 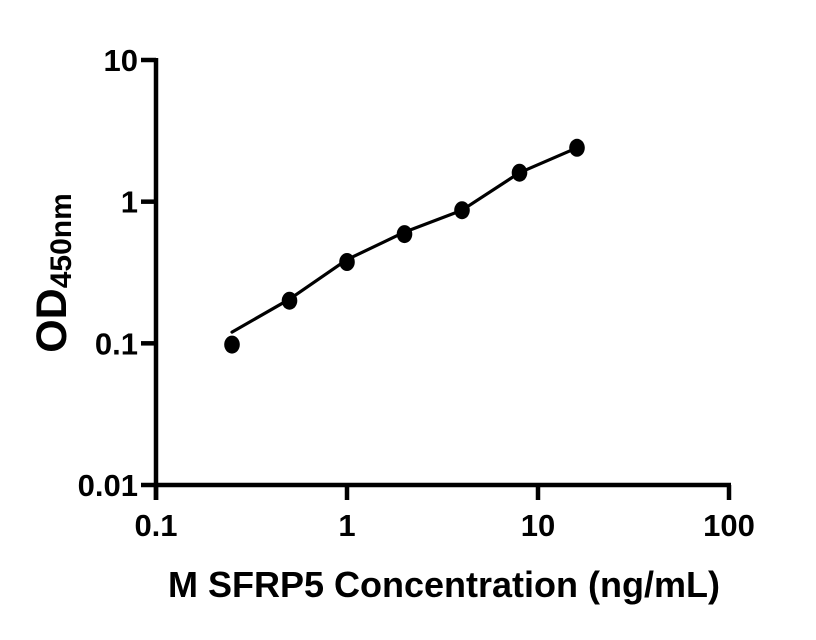 What do you see at coordinates (108, 485) in the screenshot?
I see `y-tick-label: 0.01` at bounding box center [108, 485].